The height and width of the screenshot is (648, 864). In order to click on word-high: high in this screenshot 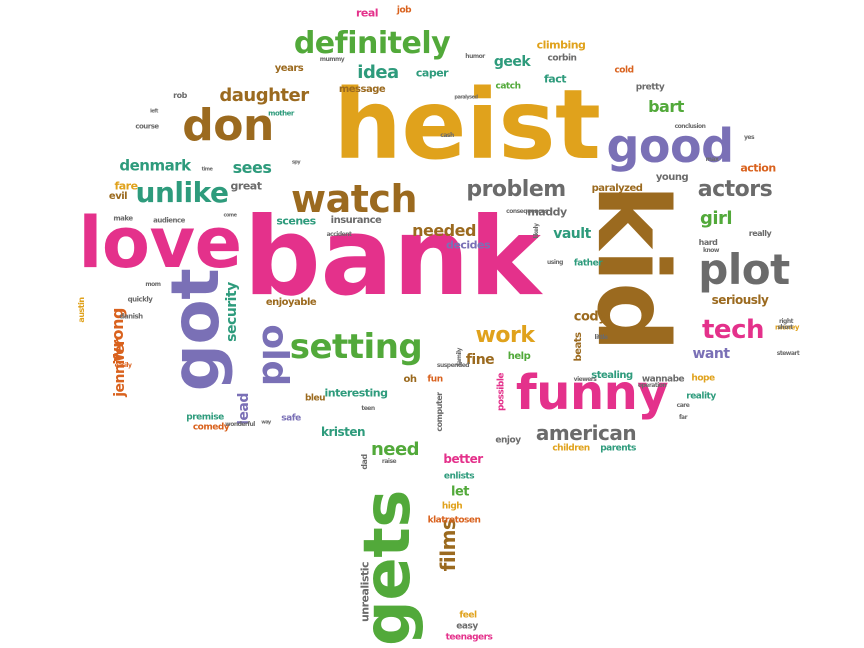, I will do `click(452, 506)`.